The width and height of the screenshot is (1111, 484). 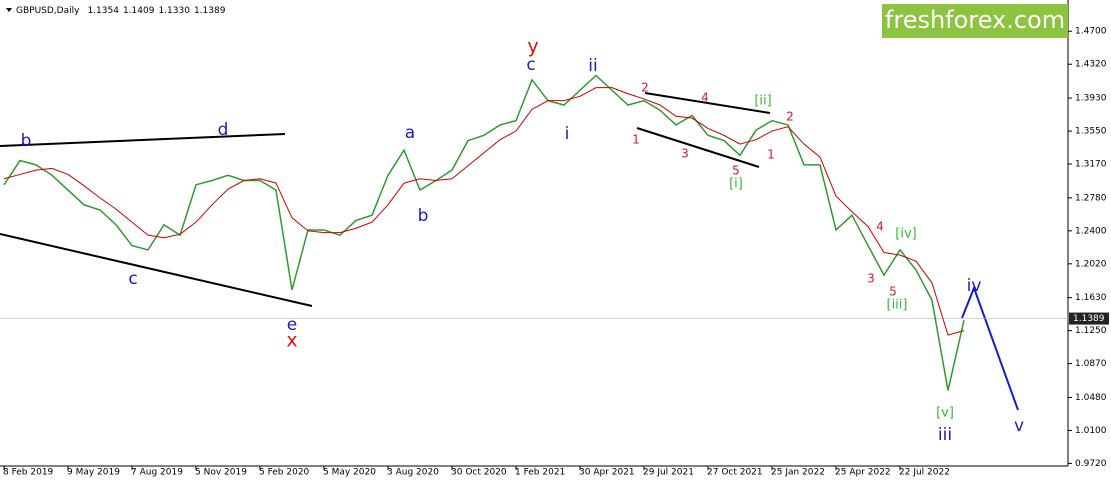 I want to click on x-tick-label: 5 May 2020, so click(x=349, y=473).